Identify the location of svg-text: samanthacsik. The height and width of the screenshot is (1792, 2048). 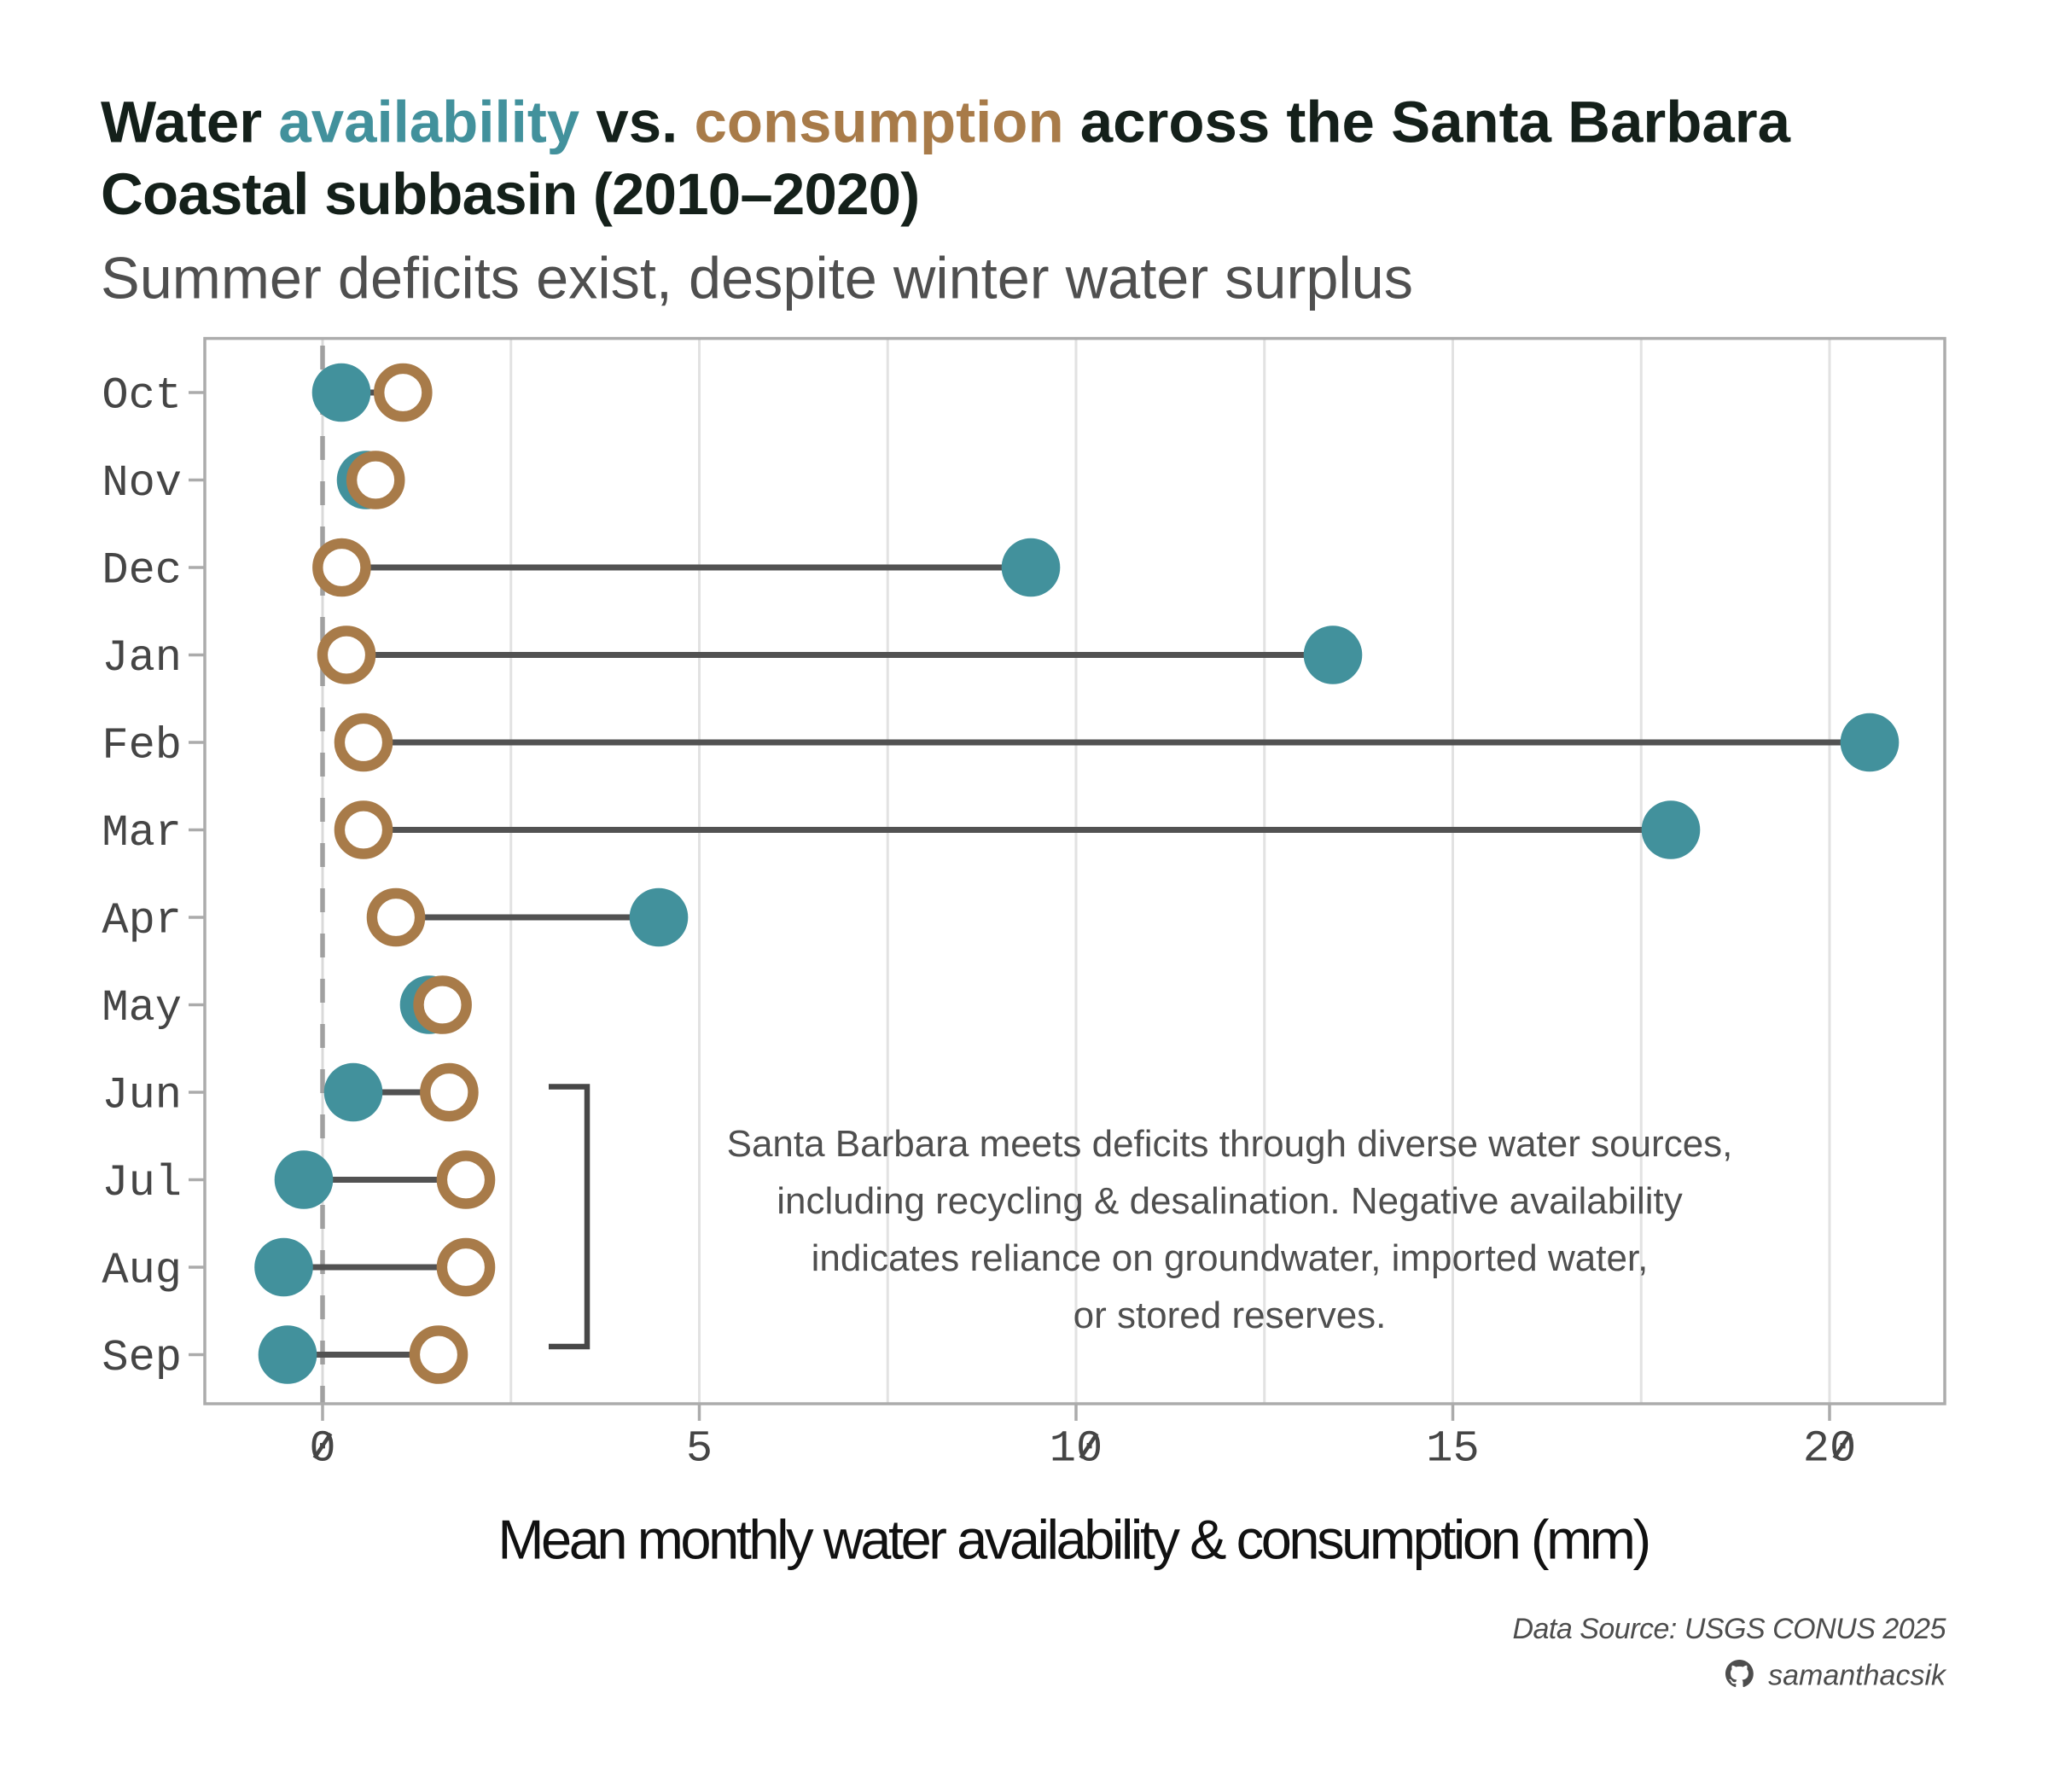
(1858, 1676).